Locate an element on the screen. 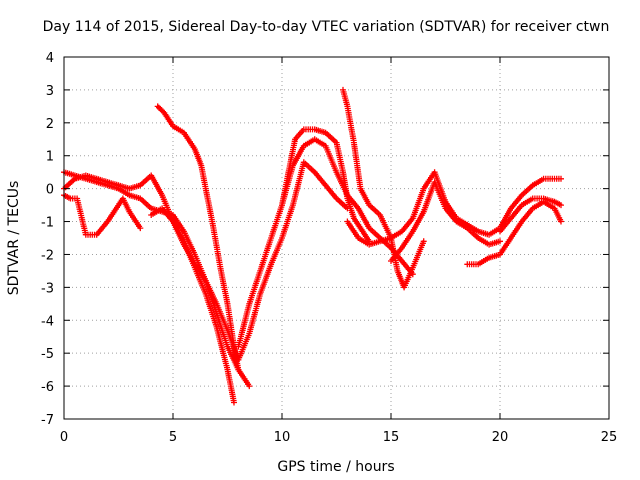 Image resolution: width=640 pixels, height=480 pixels. series-arc-i is located at coordinates (454, 208).